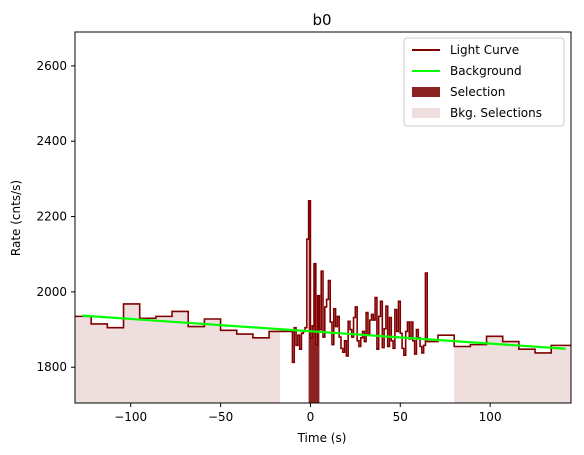 The height and width of the screenshot is (455, 584). Describe the element at coordinates (220, 417) in the screenshot. I see `x-tick-label: −50` at that location.